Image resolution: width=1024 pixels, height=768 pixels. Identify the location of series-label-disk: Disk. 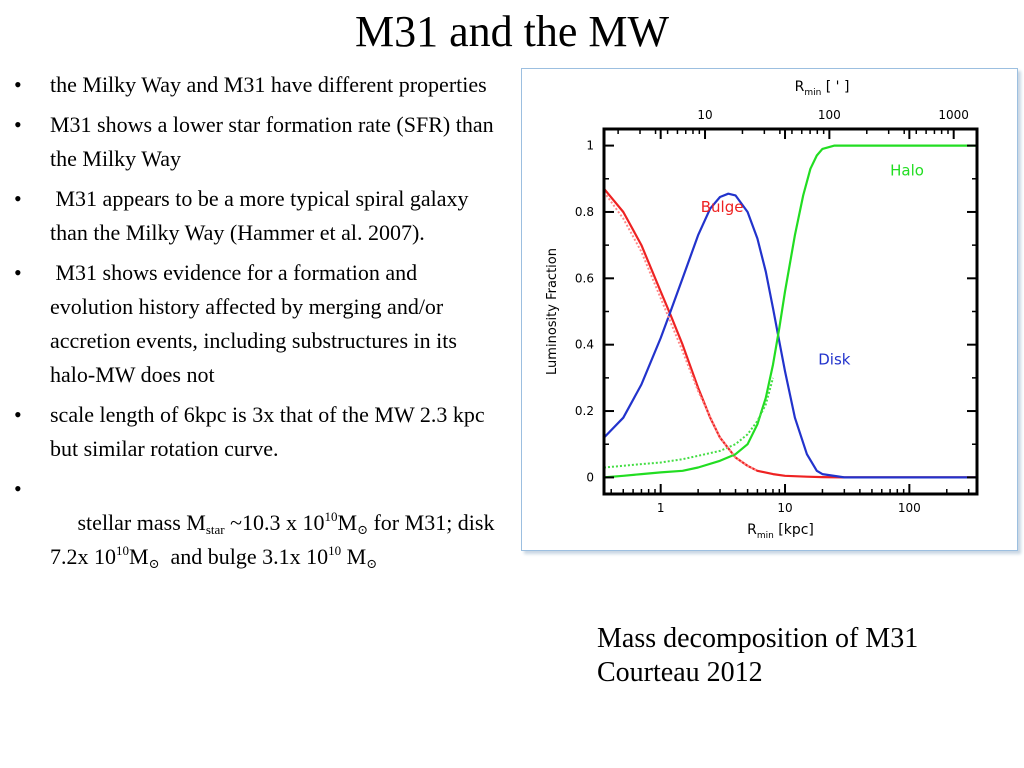
(834, 360).